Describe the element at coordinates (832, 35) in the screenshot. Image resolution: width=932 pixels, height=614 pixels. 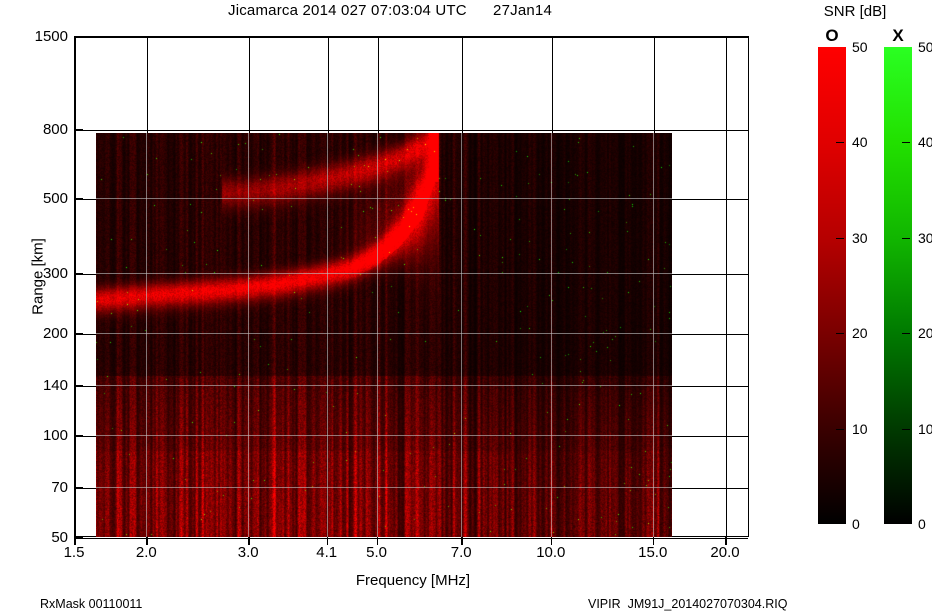
I see `colorbar-o-head: O` at that location.